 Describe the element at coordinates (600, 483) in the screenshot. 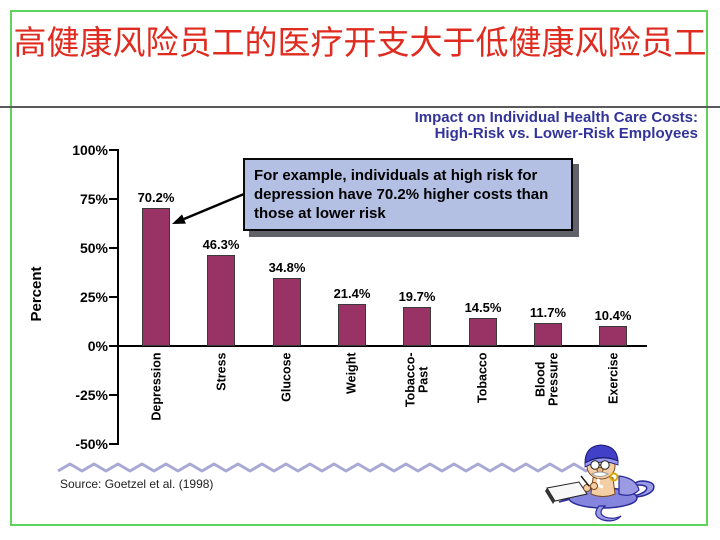

I see `genie-cartoon-icon` at that location.